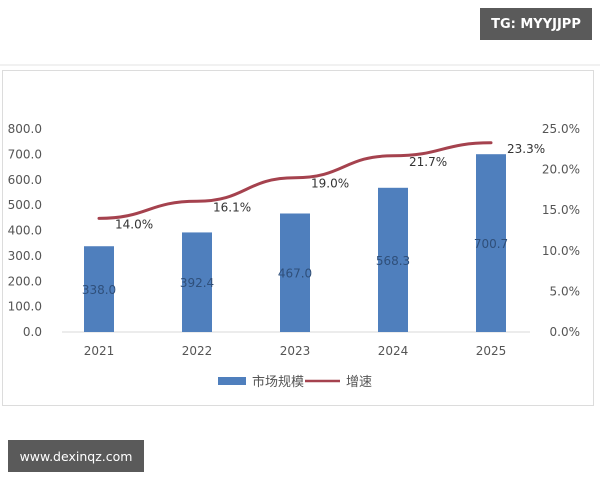 The image size is (600, 480). I want to click on x-axis-labels: 2021 2022 2023 2024 2025, so click(295, 351).